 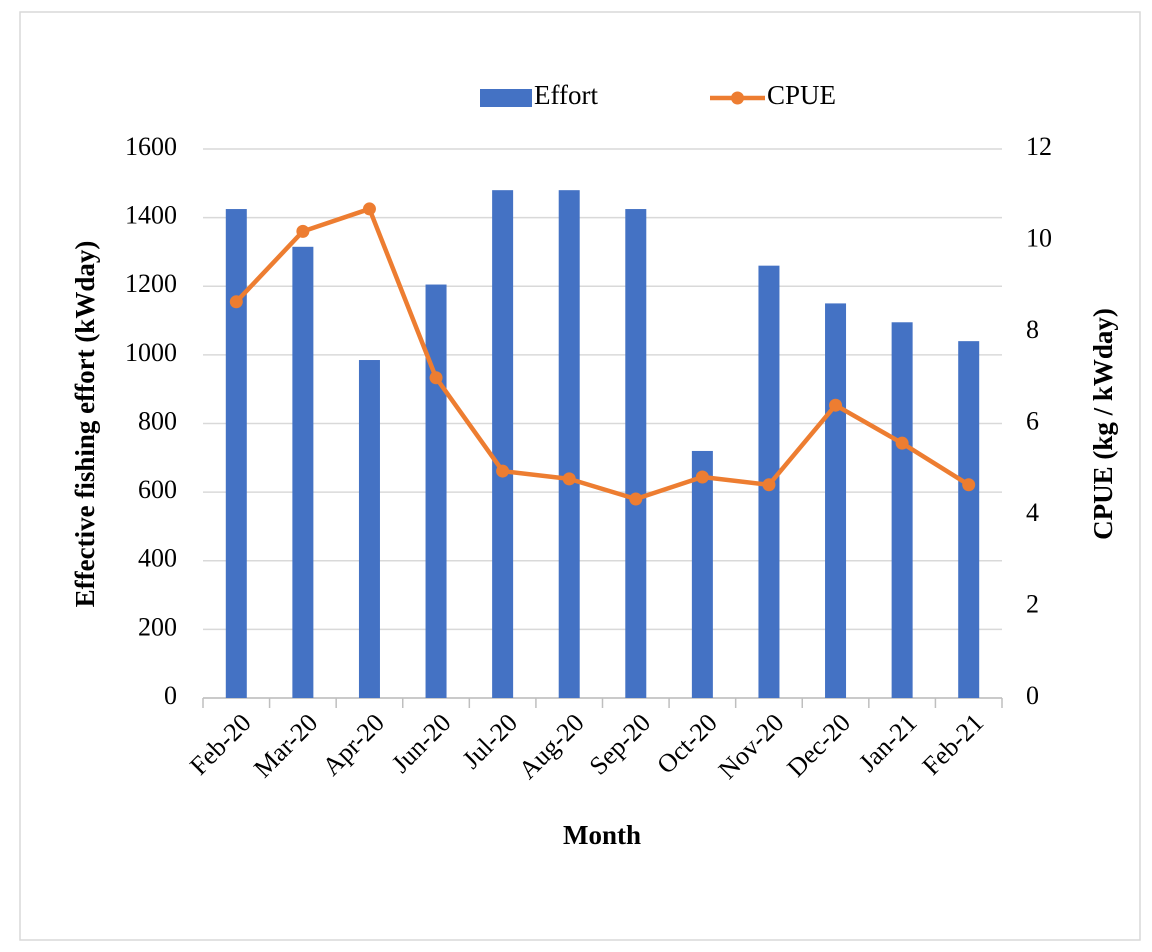 What do you see at coordinates (506, 98) in the screenshot?
I see `legend-swatch` at bounding box center [506, 98].